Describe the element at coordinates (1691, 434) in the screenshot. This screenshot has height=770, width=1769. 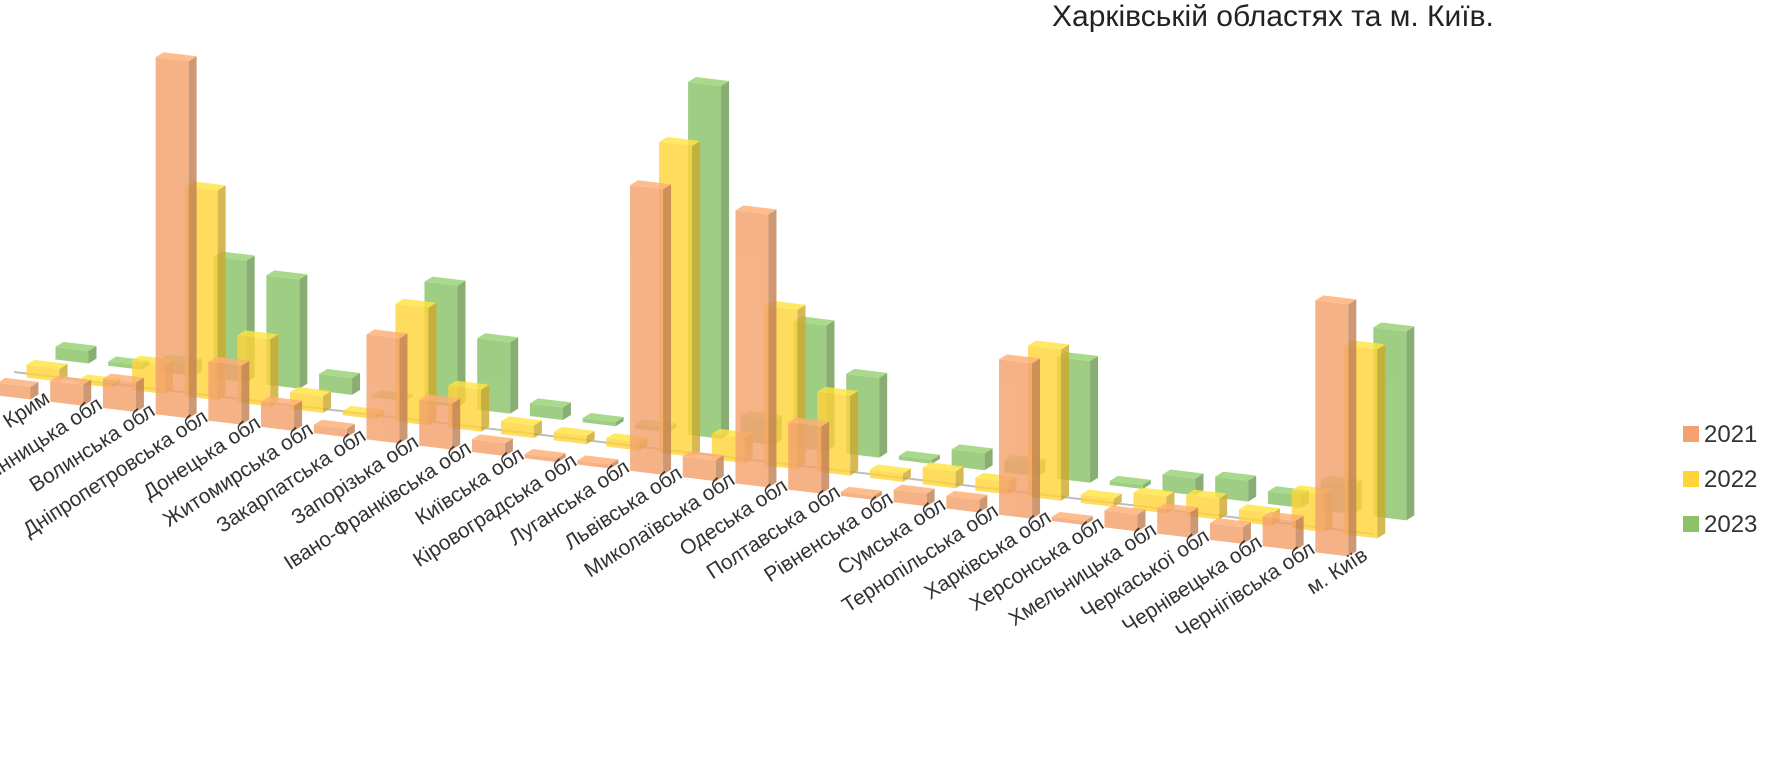
I see `legend-swatch-2021` at that location.